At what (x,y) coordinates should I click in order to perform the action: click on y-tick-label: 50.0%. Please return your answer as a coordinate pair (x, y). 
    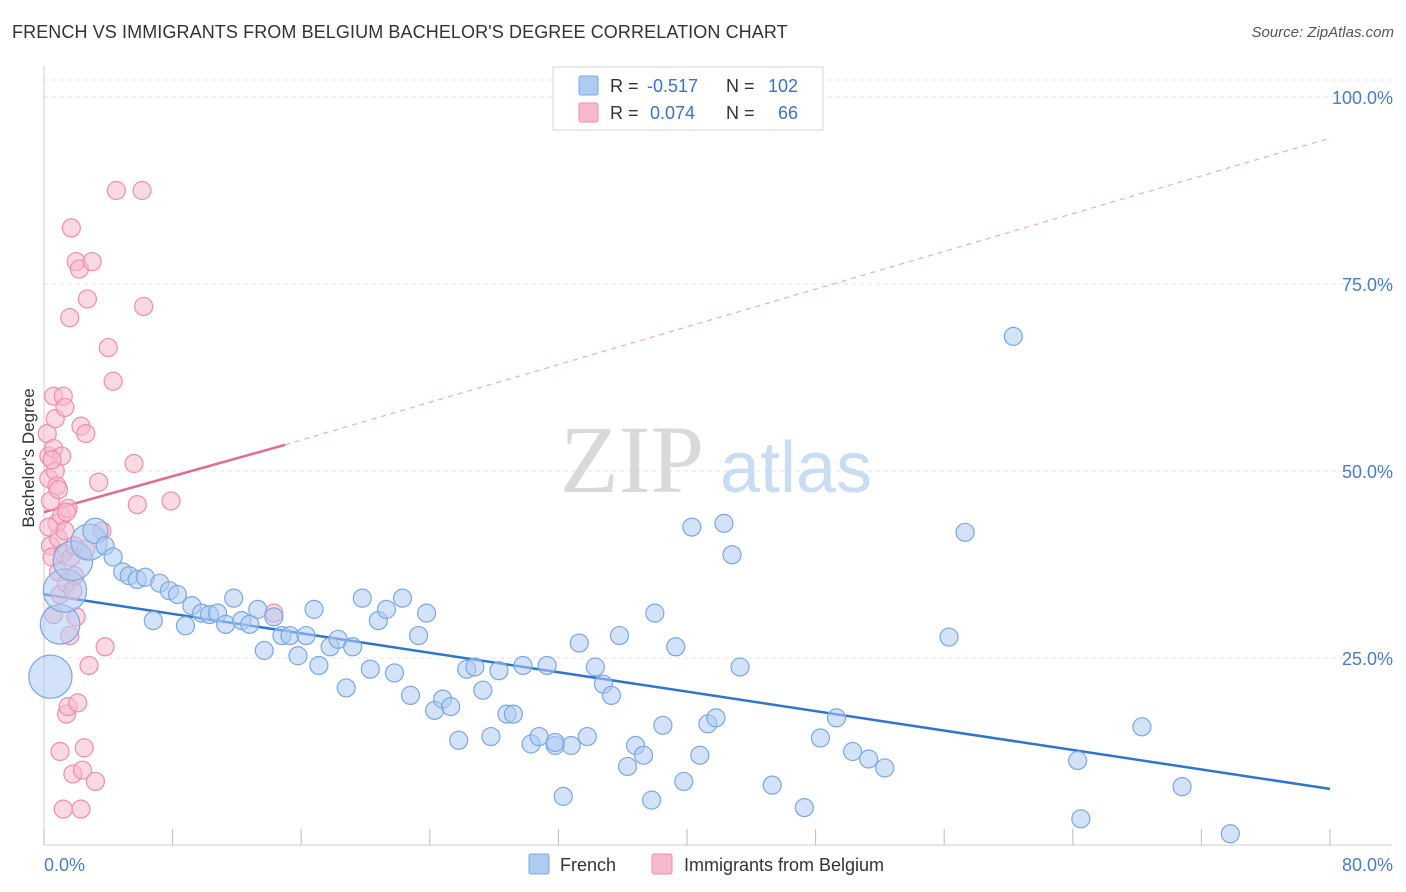
    Looking at the image, I should click on (1367, 472).